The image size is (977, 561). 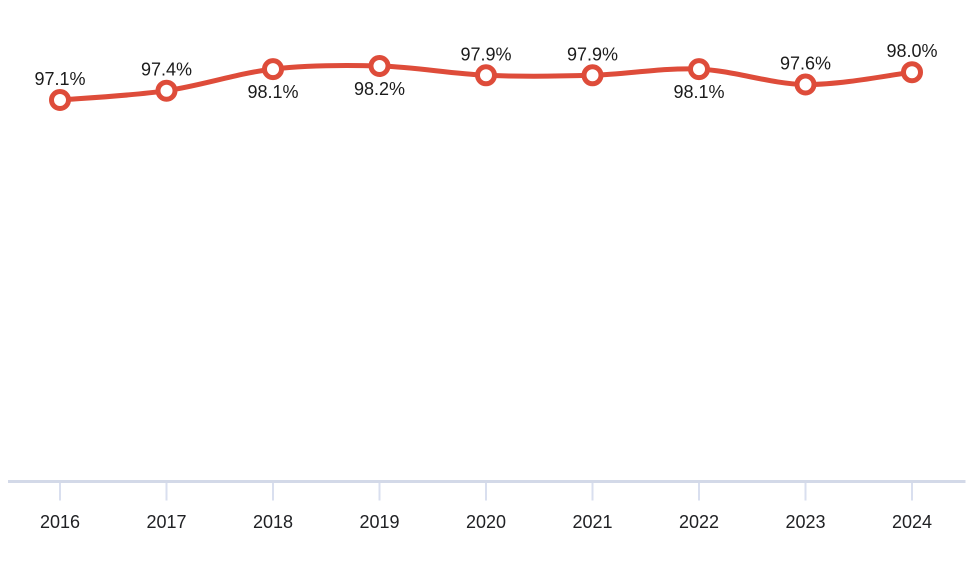 What do you see at coordinates (485, 54) in the screenshot?
I see `data-point-label-2020: 97.9%` at bounding box center [485, 54].